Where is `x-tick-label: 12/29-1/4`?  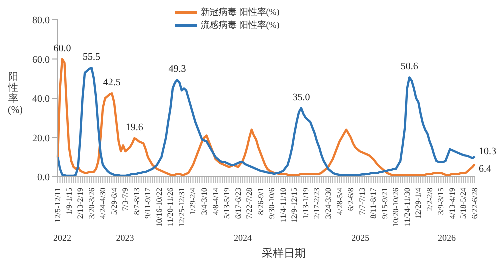
x-tick-label: 12/29-1/4 is located at coordinates (419, 204).